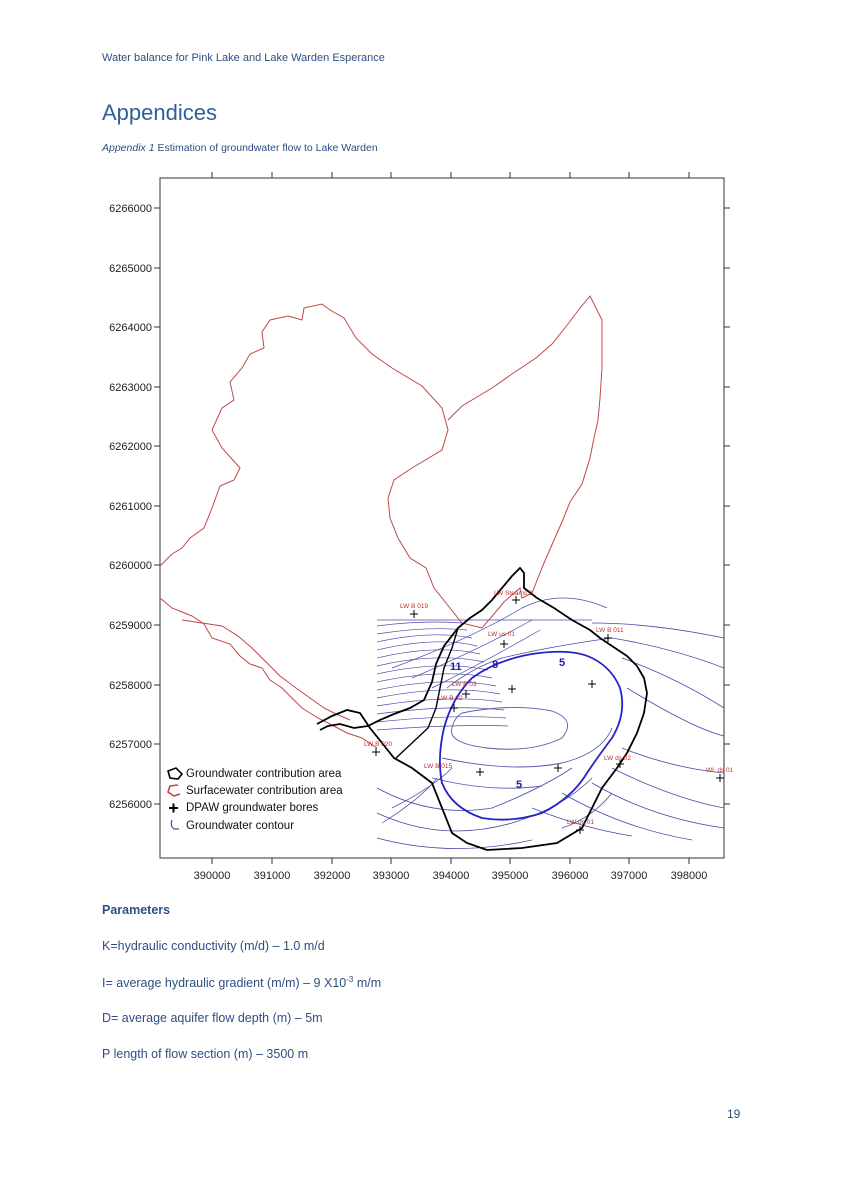 The image size is (844, 1193). Describe the element at coordinates (130, 805) in the screenshot. I see `y-tick-label: 6256000` at that location.